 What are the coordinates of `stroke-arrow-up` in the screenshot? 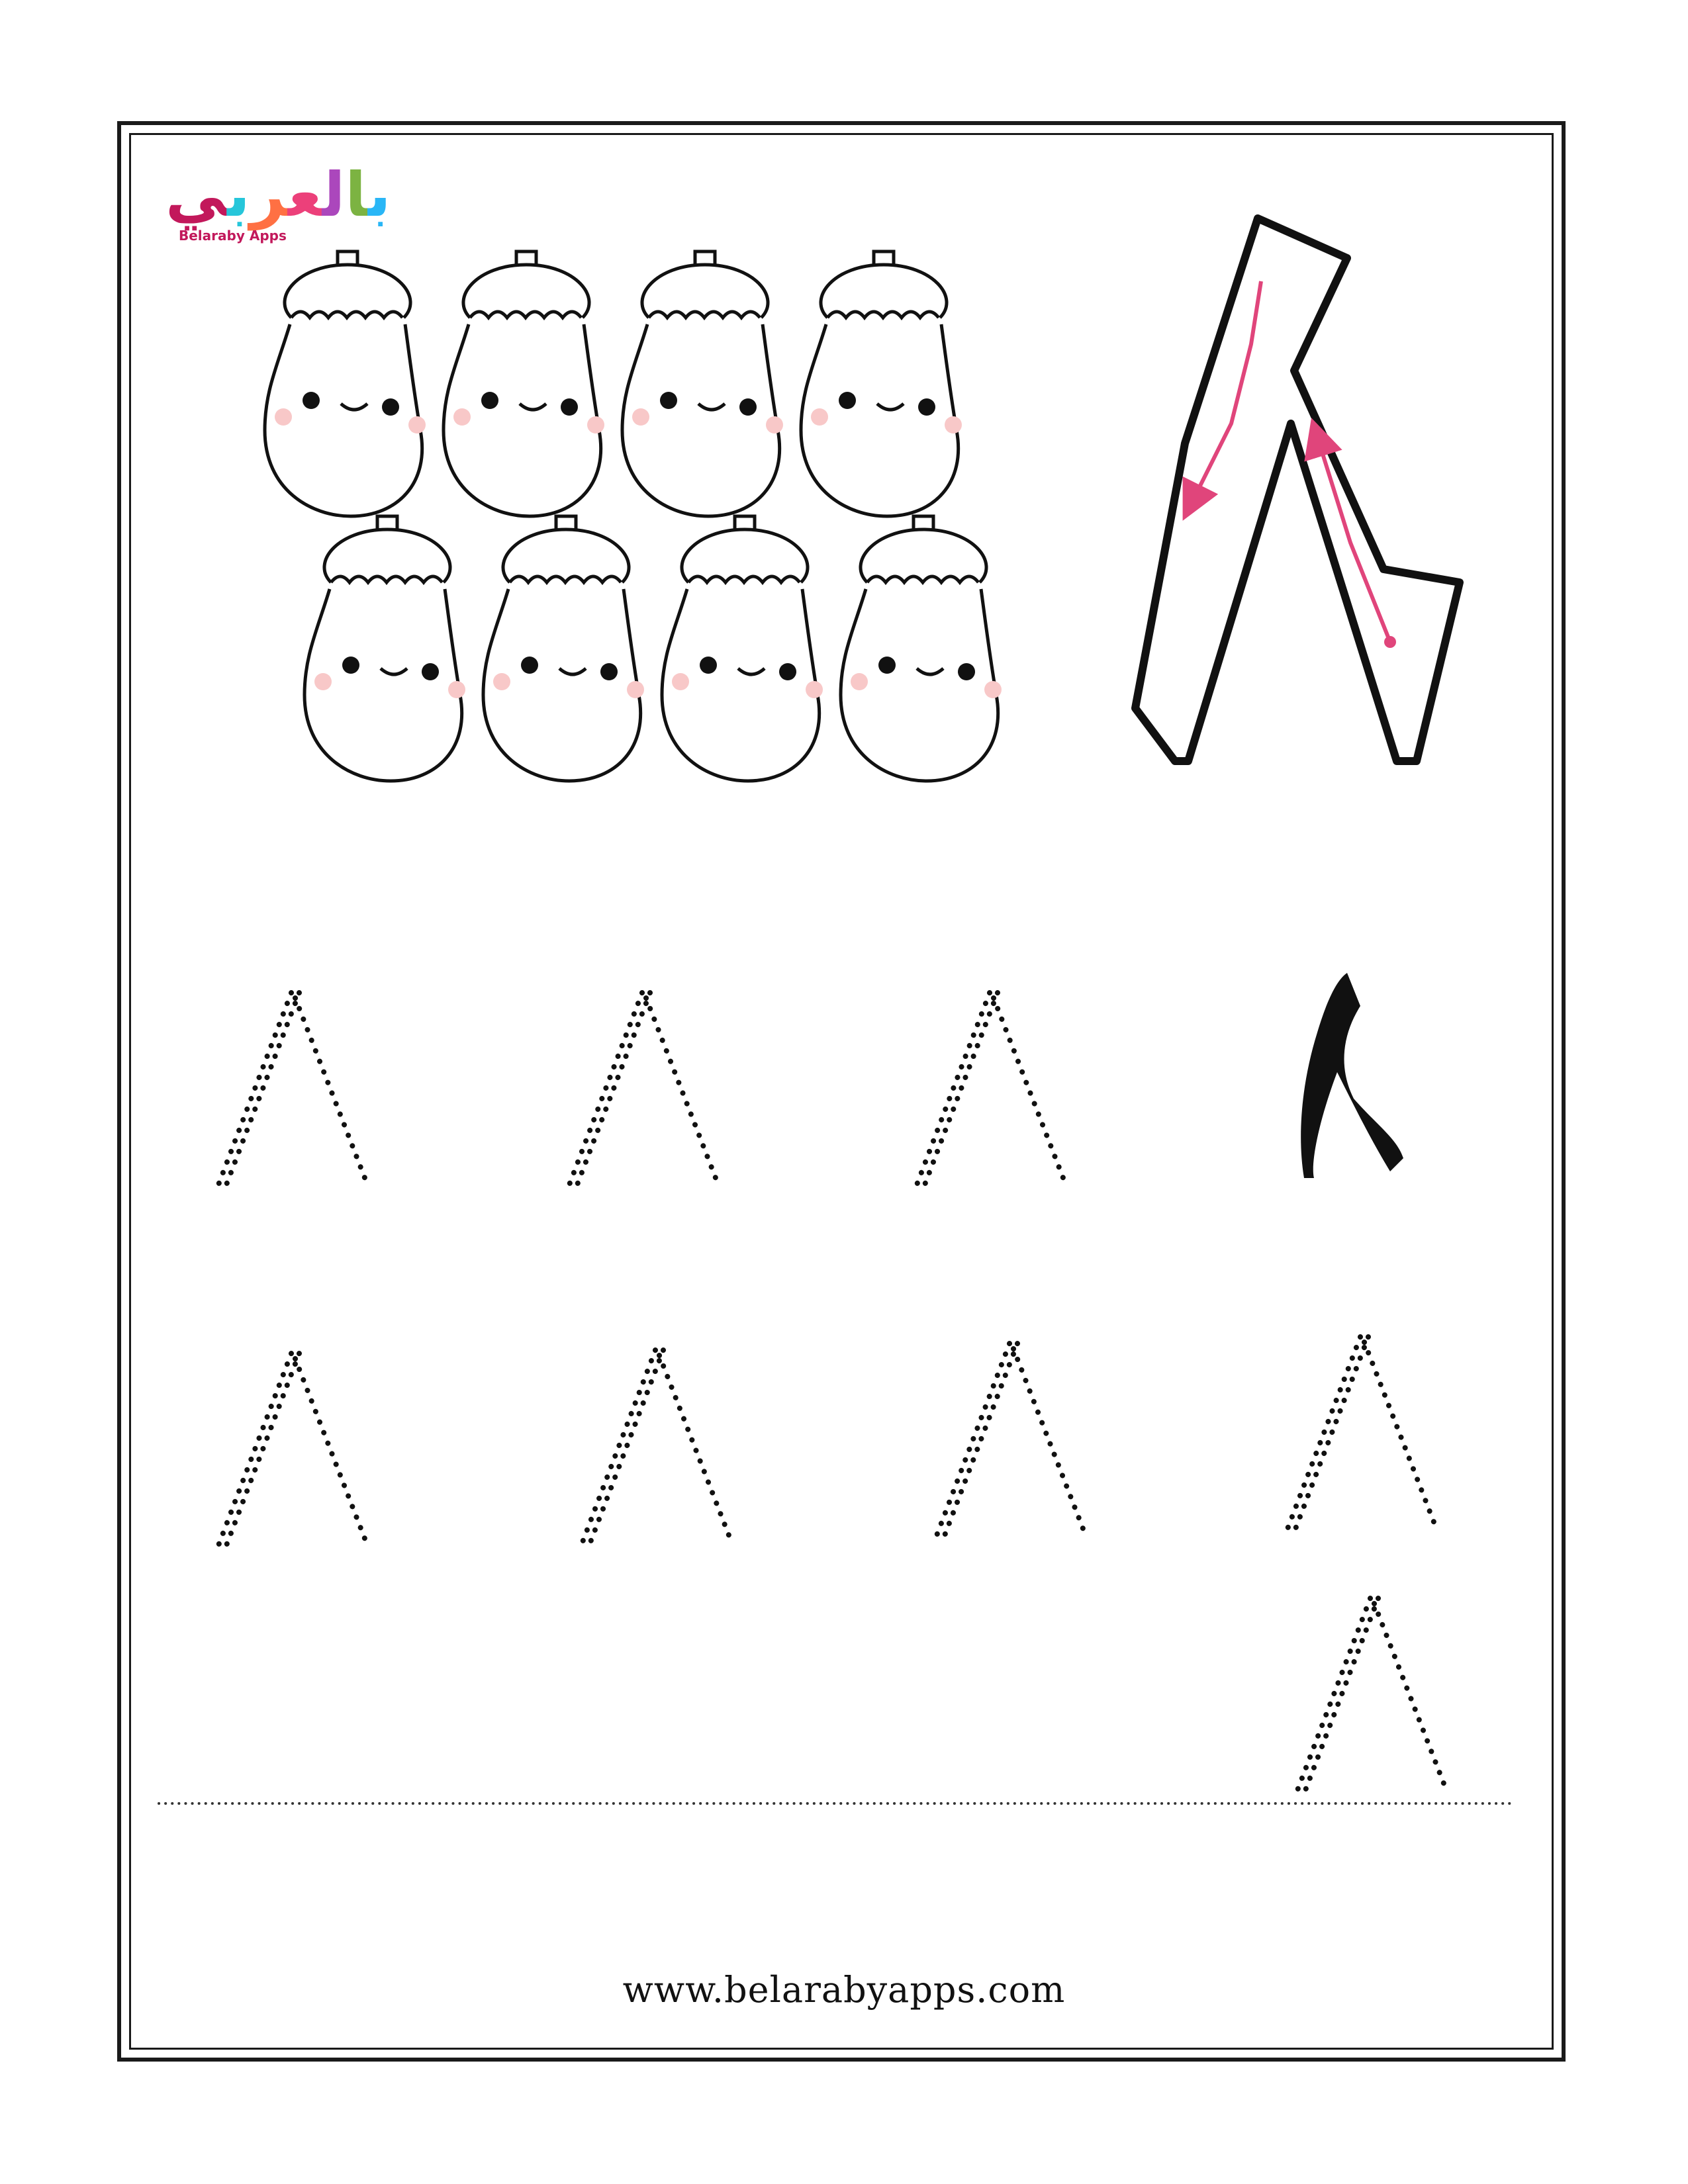 It's located at (1348, 530).